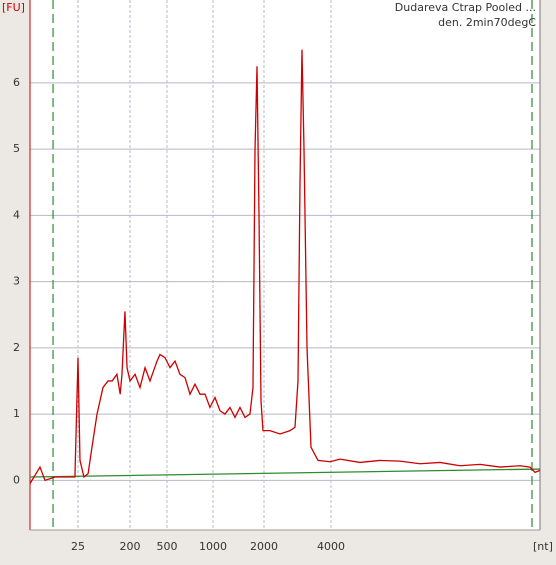 The image size is (556, 565). Describe the element at coordinates (331, 546) in the screenshot. I see `x-tick-label: 4000` at that location.